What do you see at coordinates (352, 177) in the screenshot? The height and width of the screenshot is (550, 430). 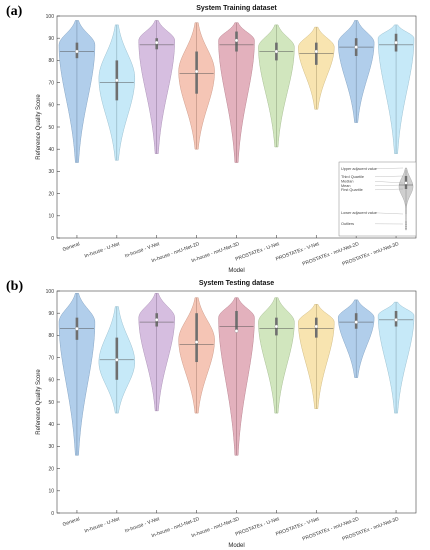 I see `legend-label: Third Quartile` at bounding box center [352, 177].